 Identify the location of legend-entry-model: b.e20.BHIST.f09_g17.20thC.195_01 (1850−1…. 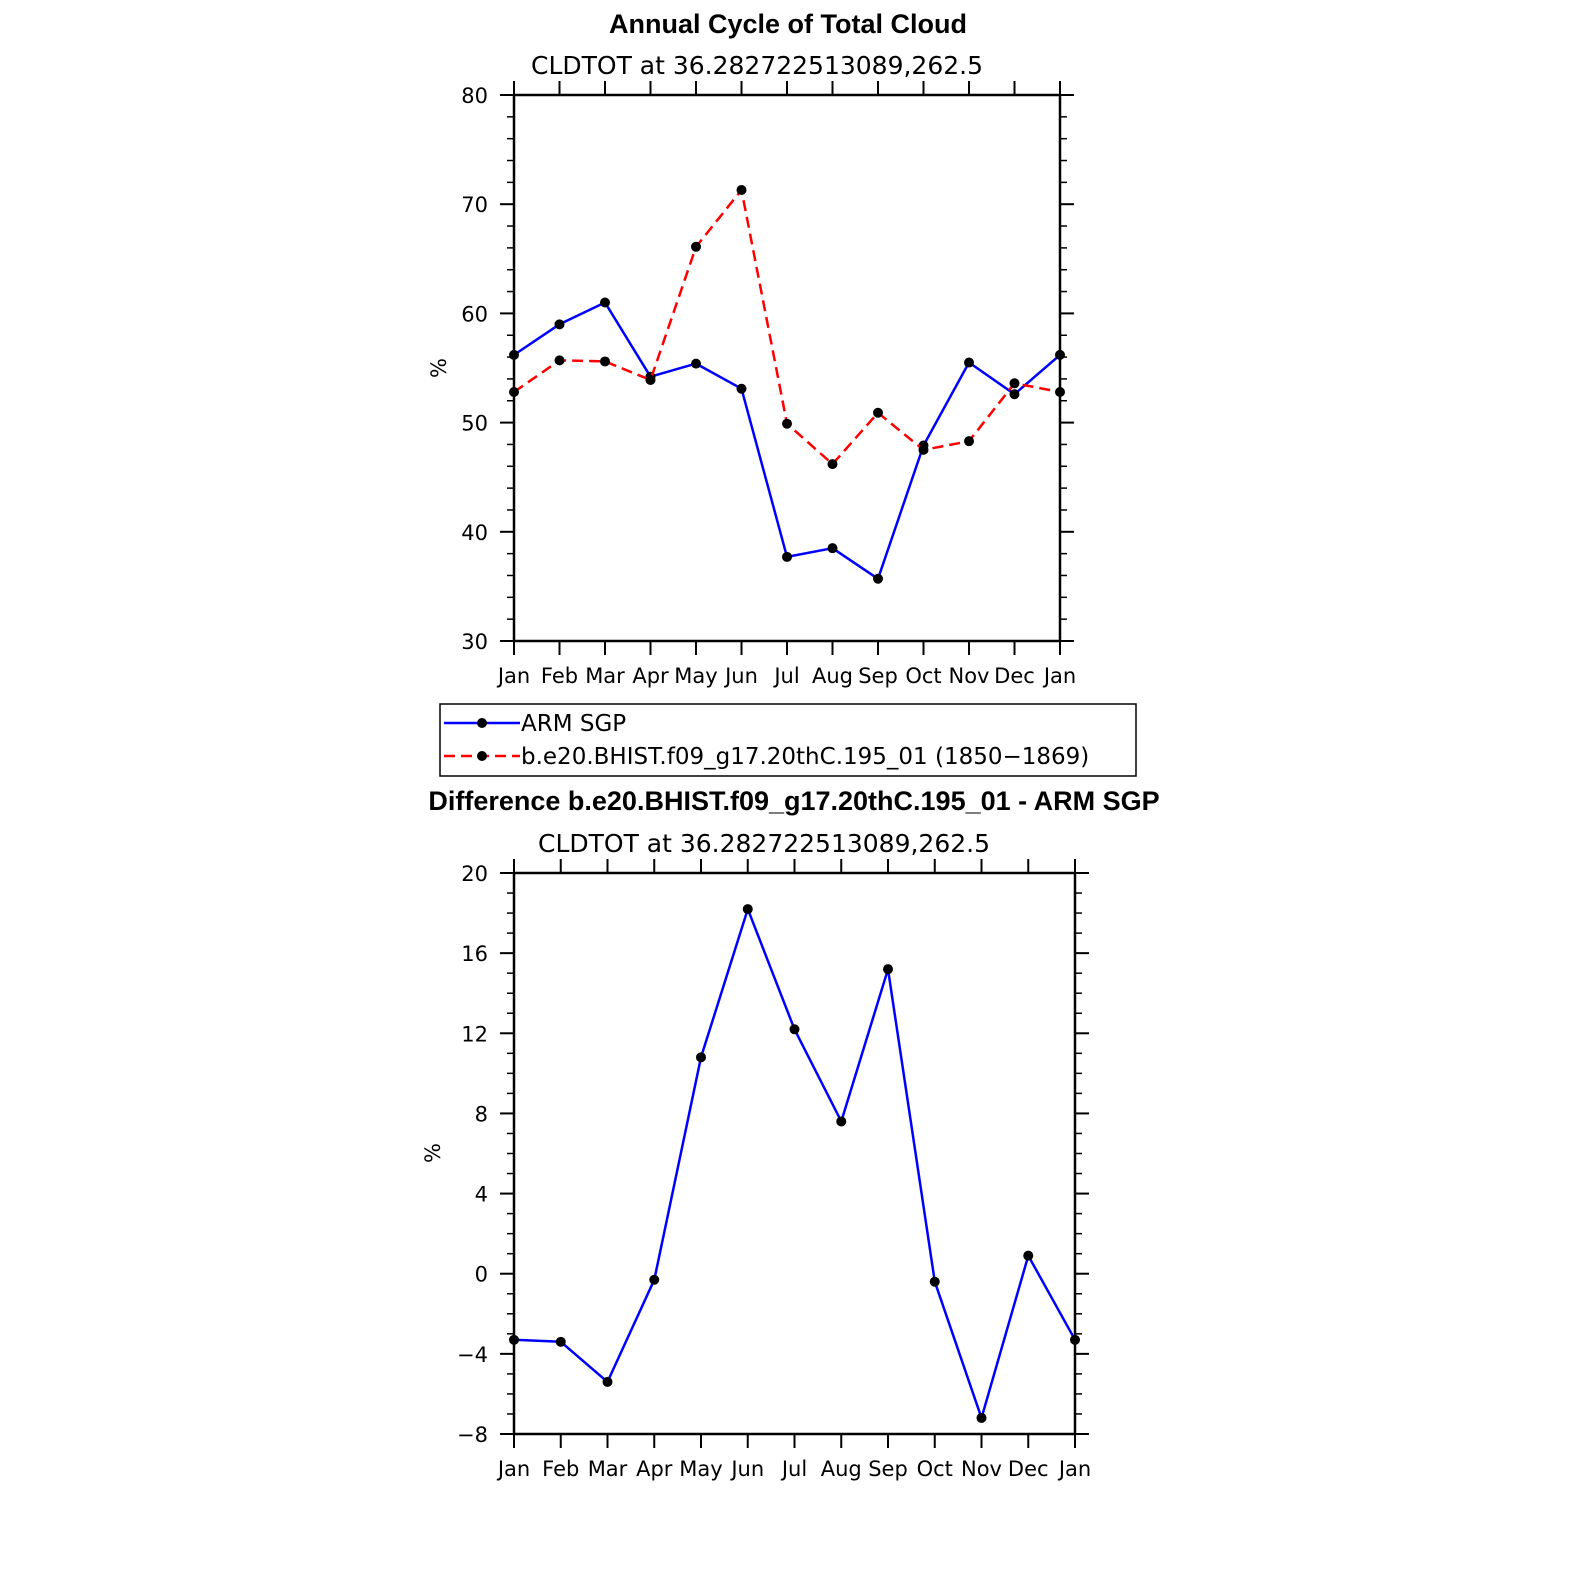
(766, 757).